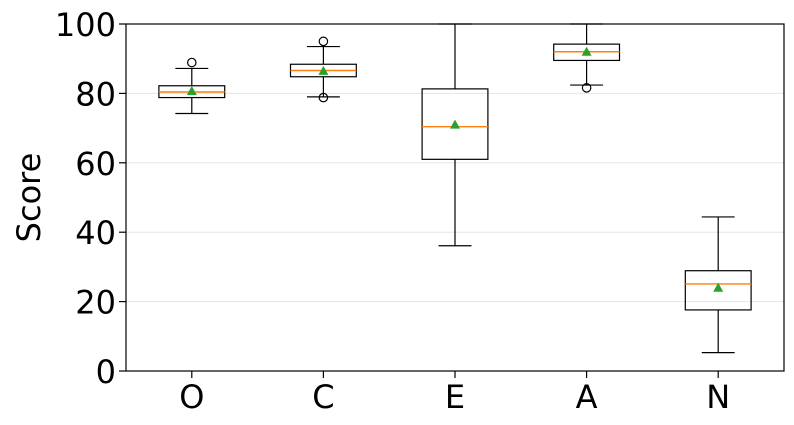 This screenshot has height=425, width=794. I want to click on y-axis-title: Score, so click(29, 198).